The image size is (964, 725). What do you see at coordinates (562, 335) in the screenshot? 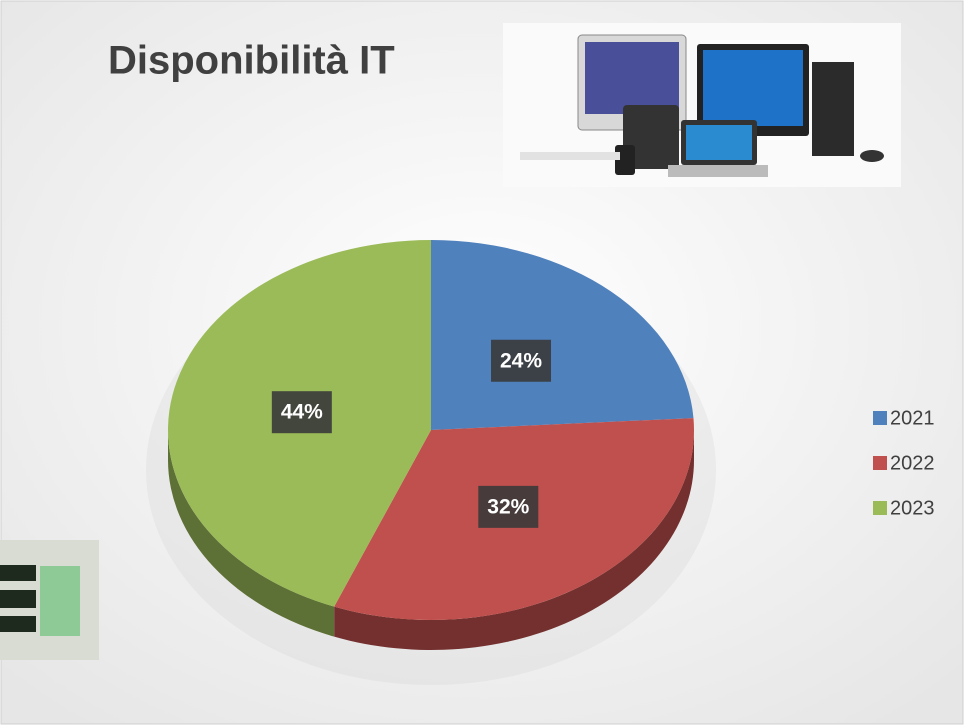
I see `pie-slice` at bounding box center [562, 335].